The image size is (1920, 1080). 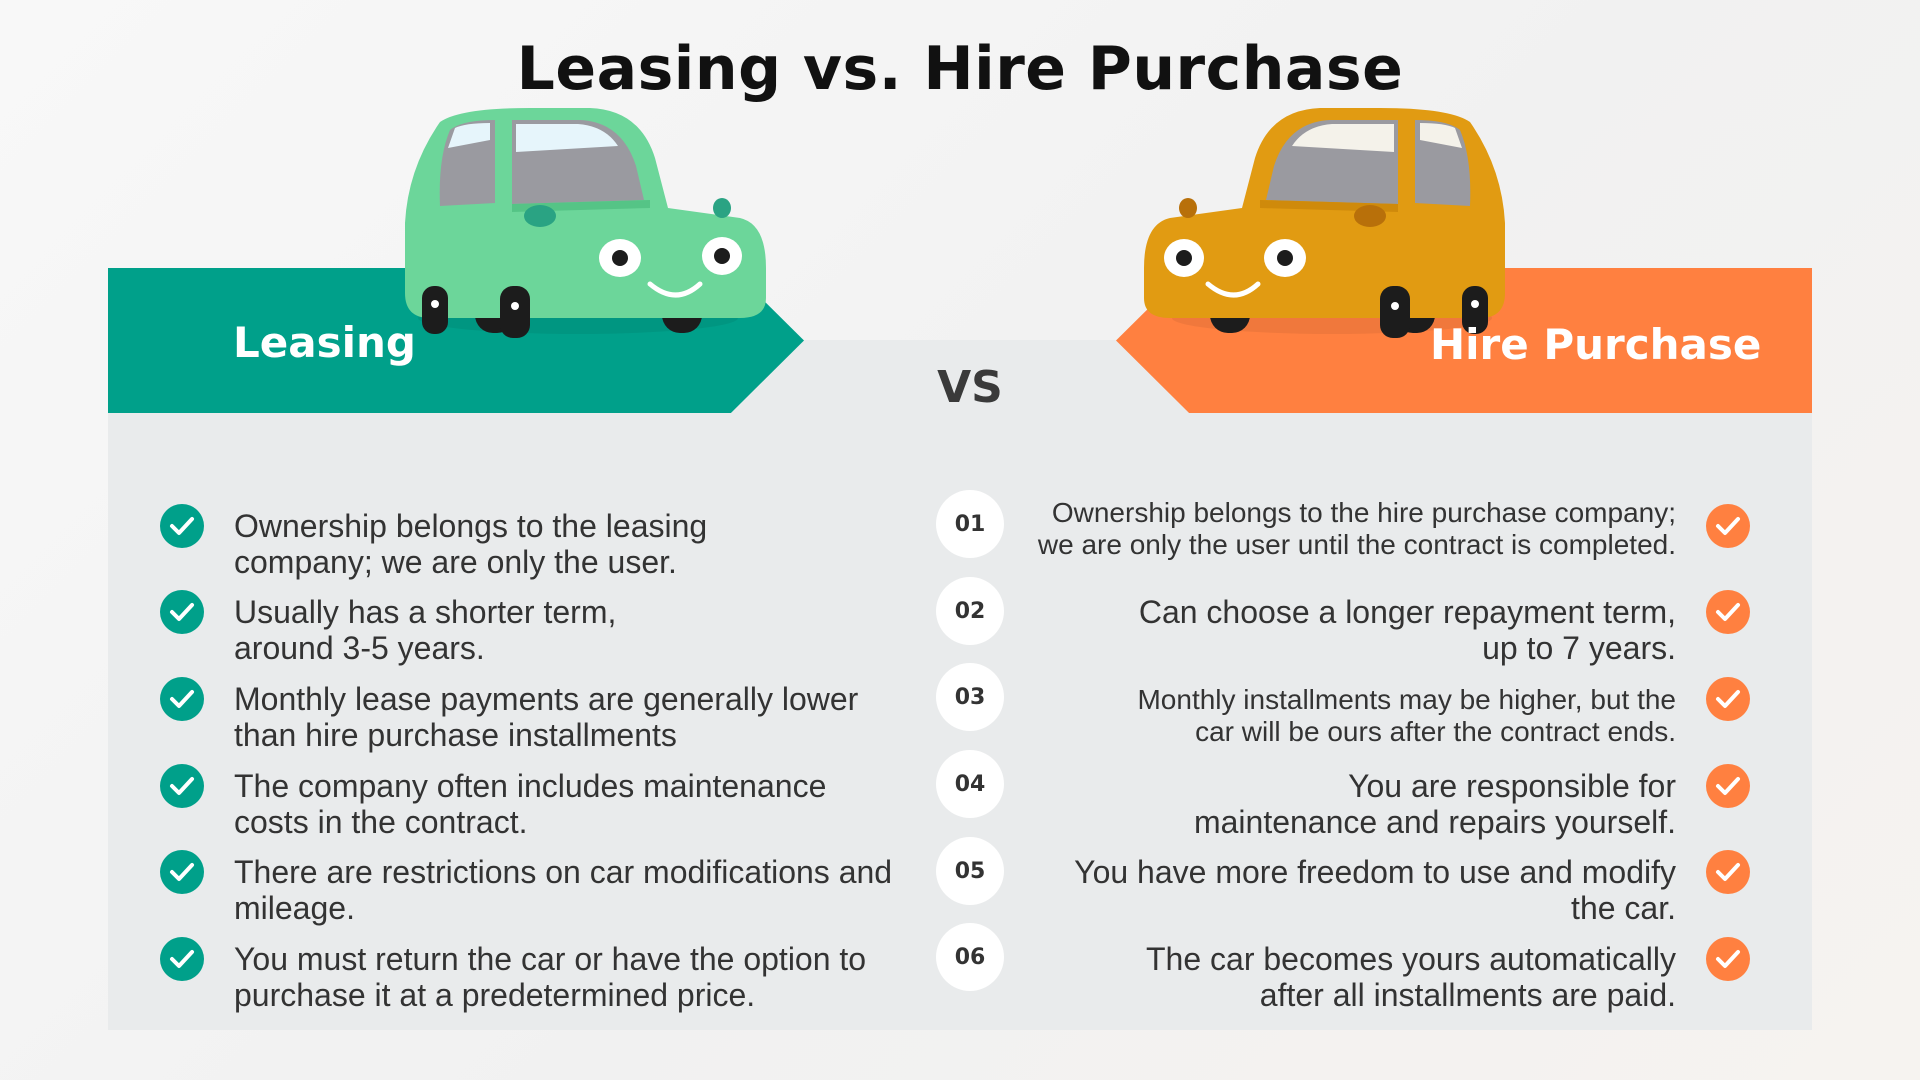 What do you see at coordinates (324, 342) in the screenshot?
I see `leasing-label: Leasing` at bounding box center [324, 342].